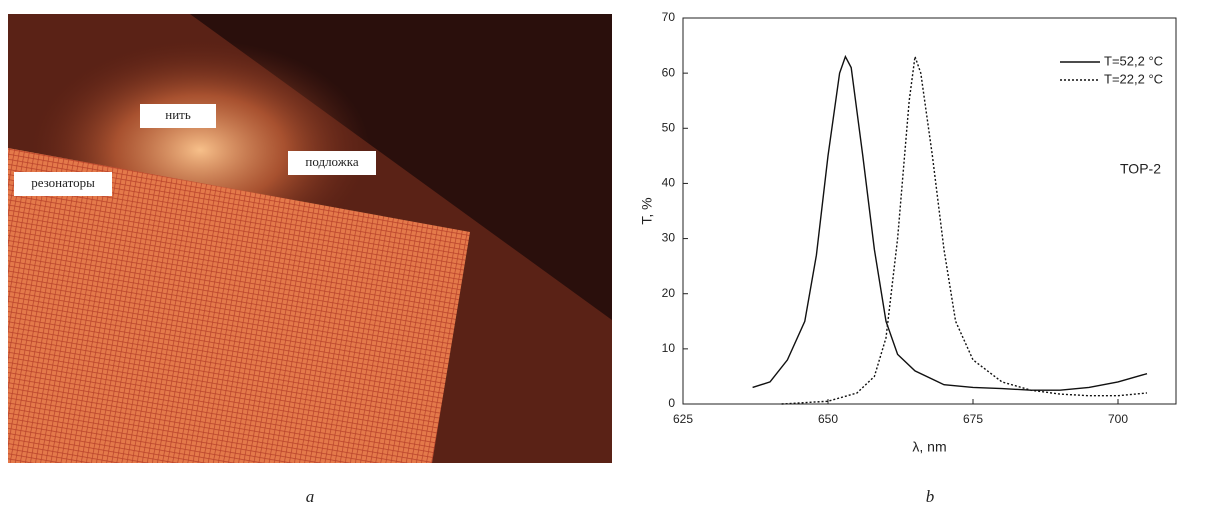 Image resolution: width=1205 pixels, height=519 pixels. Describe the element at coordinates (1140, 169) in the screenshot. I see `annotation: TOP-2` at that location.